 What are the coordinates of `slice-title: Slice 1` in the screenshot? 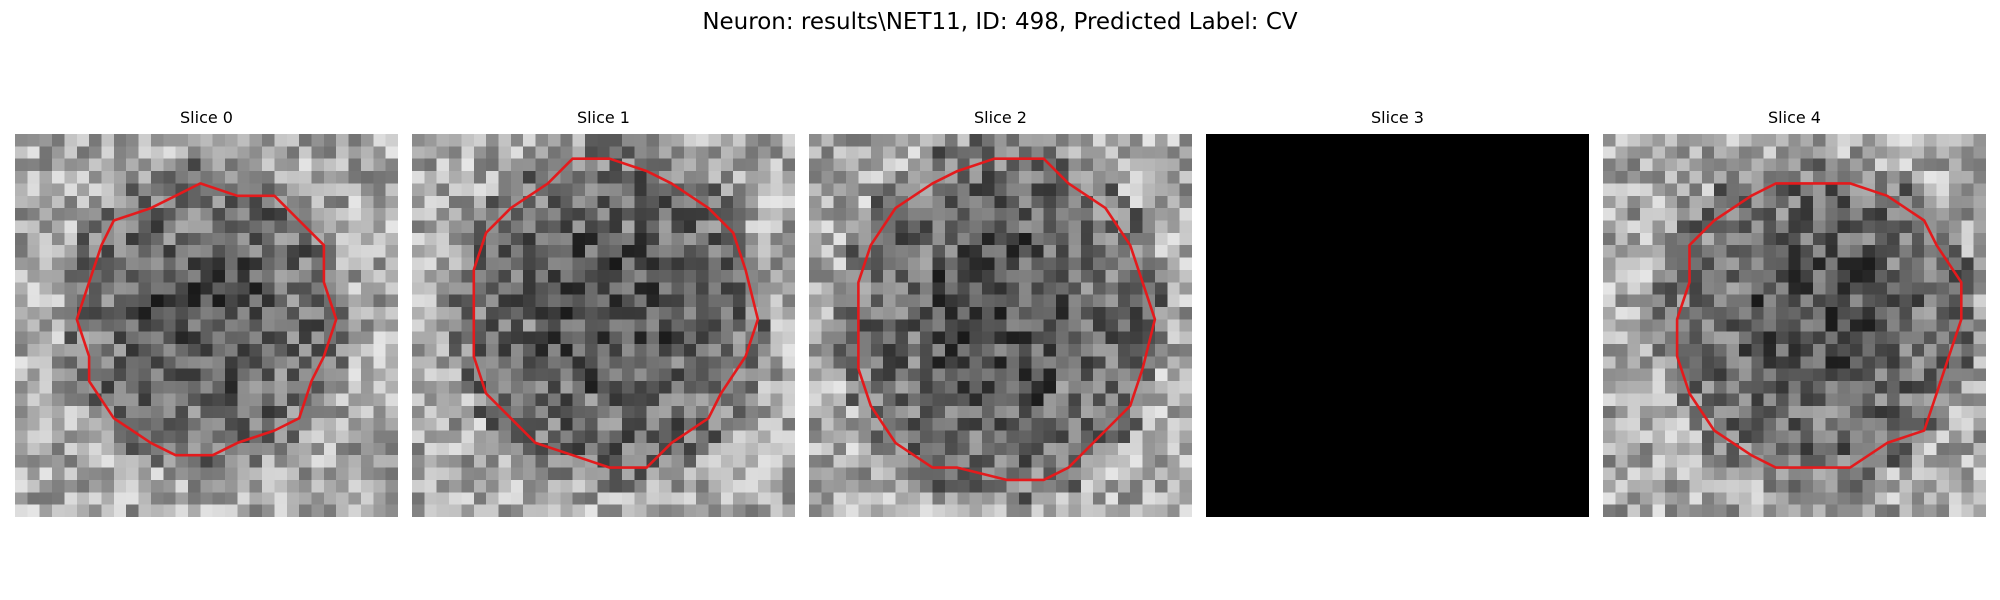 It's located at (603, 117).